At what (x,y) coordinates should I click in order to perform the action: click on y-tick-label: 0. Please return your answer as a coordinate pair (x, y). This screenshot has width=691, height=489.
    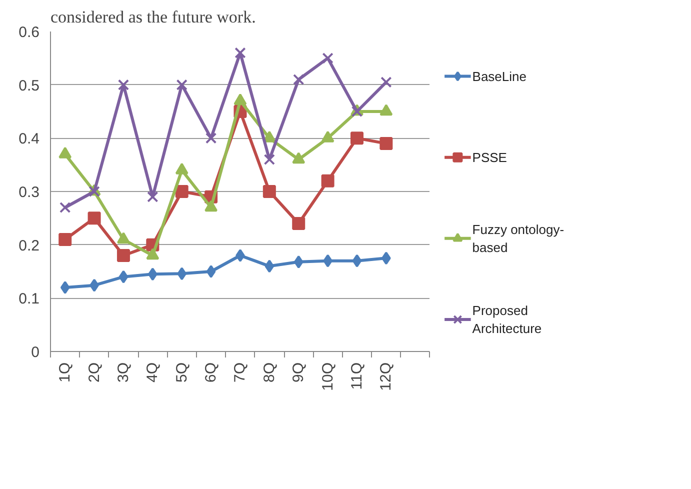
    Looking at the image, I should click on (35, 352).